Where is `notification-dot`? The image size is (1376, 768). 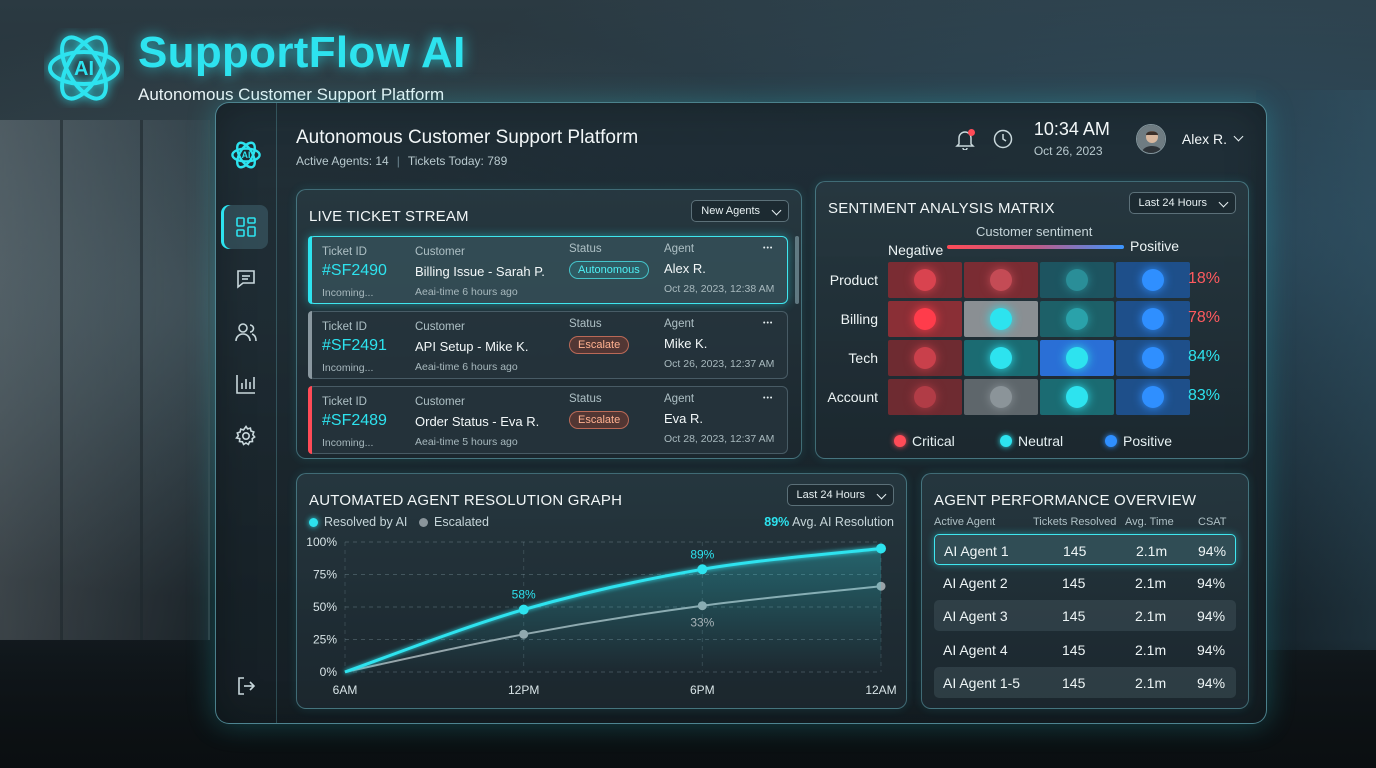 notification-dot is located at coordinates (971, 132).